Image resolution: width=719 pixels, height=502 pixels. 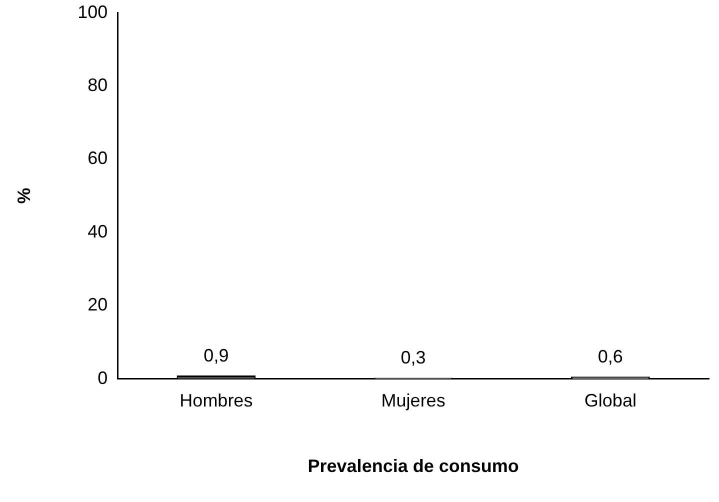 What do you see at coordinates (93, 12) in the screenshot?
I see `y-tick-label: 100` at bounding box center [93, 12].